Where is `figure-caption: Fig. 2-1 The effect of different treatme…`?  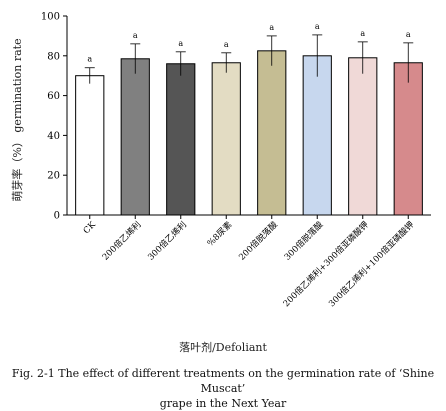
figure-caption: Fig. 2-1 The effect of different treatme… is located at coordinates (223, 388).